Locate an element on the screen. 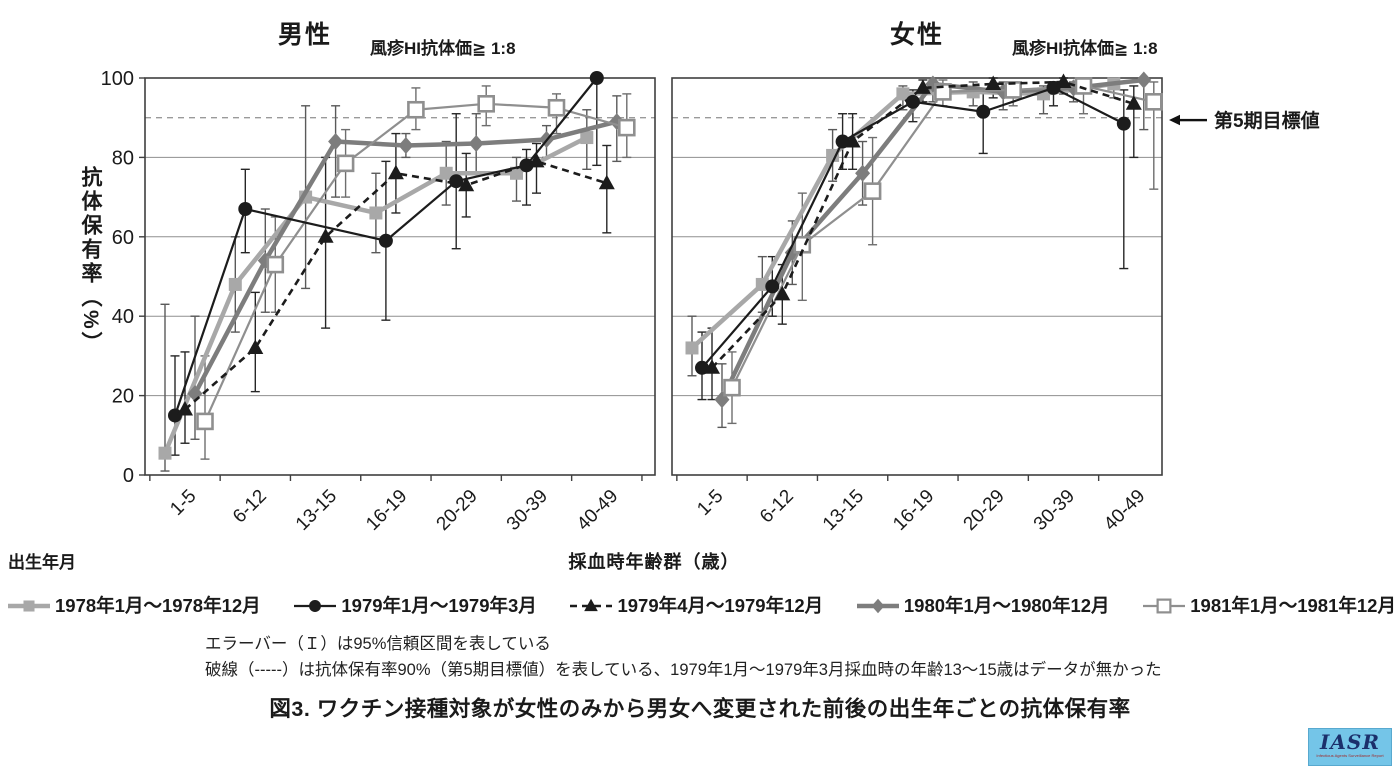 The width and height of the screenshot is (1400, 772). svg-text: 80 is located at coordinates (123, 158).